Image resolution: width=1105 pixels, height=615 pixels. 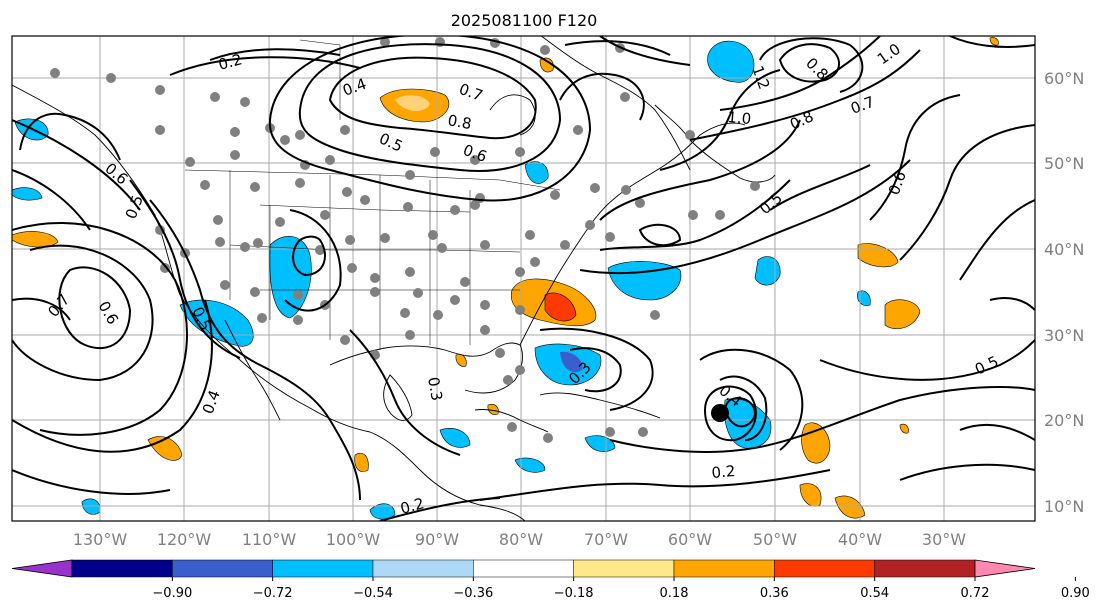 What do you see at coordinates (459, 122) in the screenshot?
I see `contour-label: 0.8` at bounding box center [459, 122].